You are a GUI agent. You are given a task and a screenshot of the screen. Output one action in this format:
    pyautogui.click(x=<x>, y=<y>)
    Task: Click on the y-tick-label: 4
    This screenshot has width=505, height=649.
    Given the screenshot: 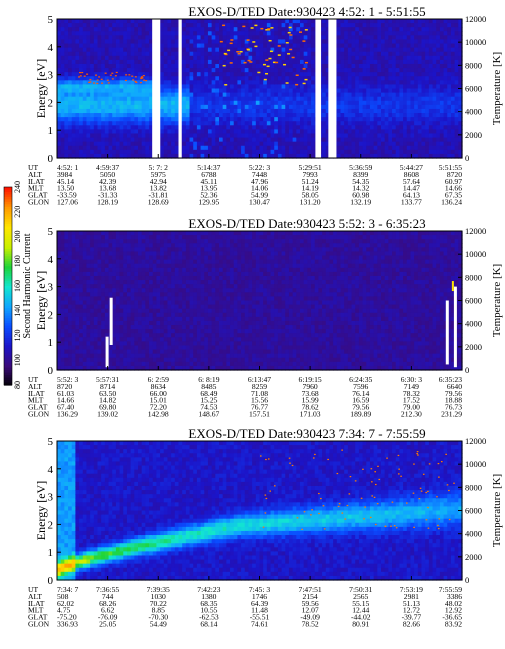 What is the action you would take?
    pyautogui.click(x=51, y=48)
    